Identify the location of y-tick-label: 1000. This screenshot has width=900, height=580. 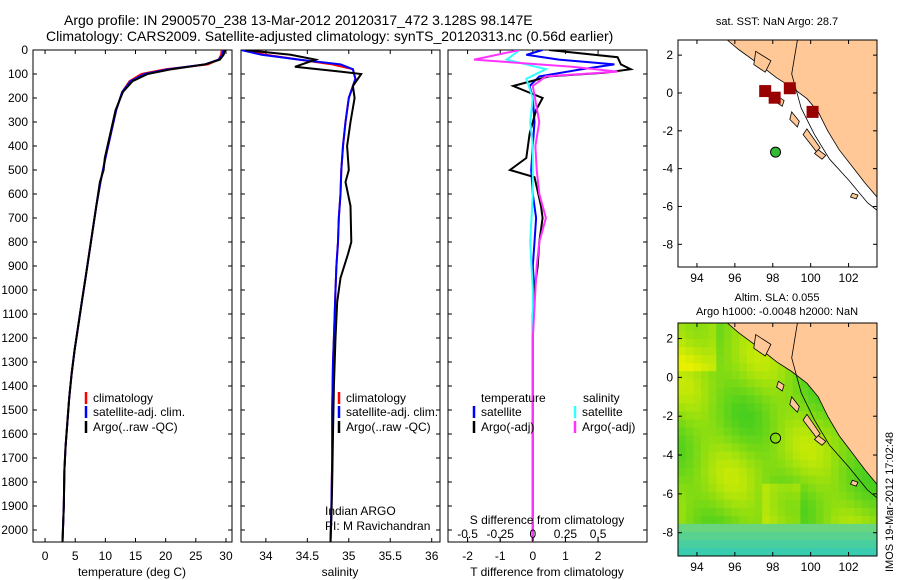
(14, 290).